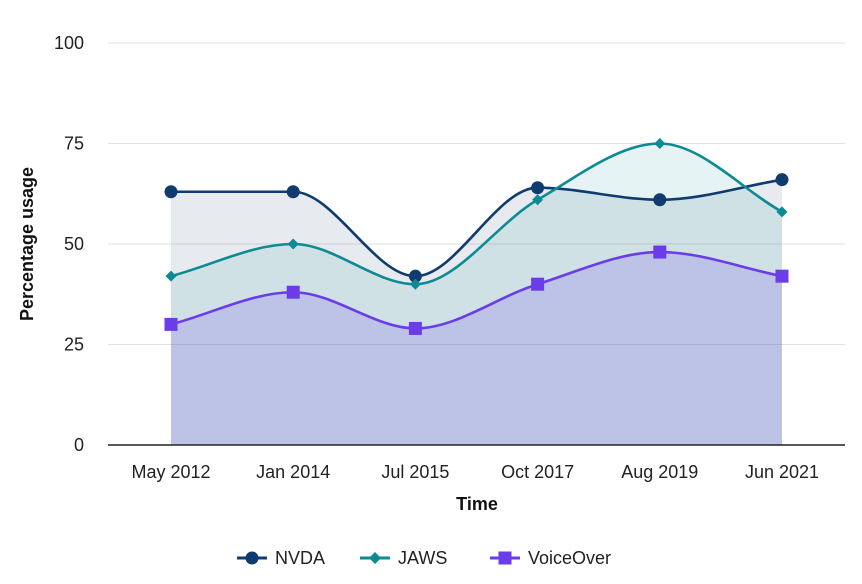 This screenshot has width=862, height=584. I want to click on y-tick-label: 100, so click(69, 43).